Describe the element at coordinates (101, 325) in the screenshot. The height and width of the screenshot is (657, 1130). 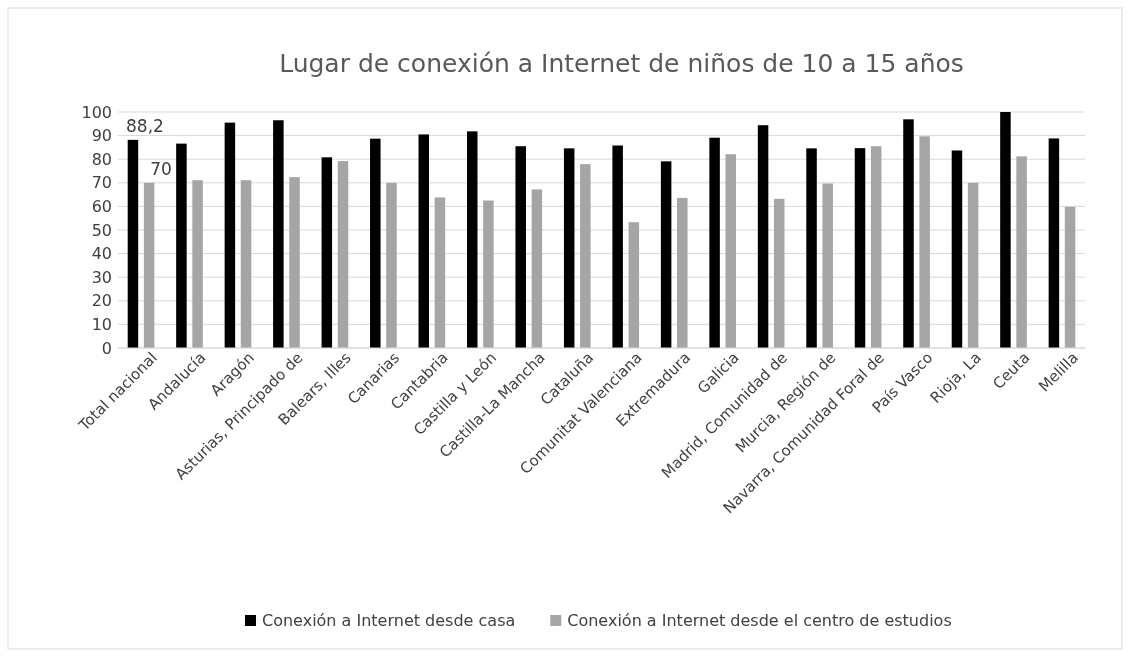
I see `y-tick-label: 10` at that location.